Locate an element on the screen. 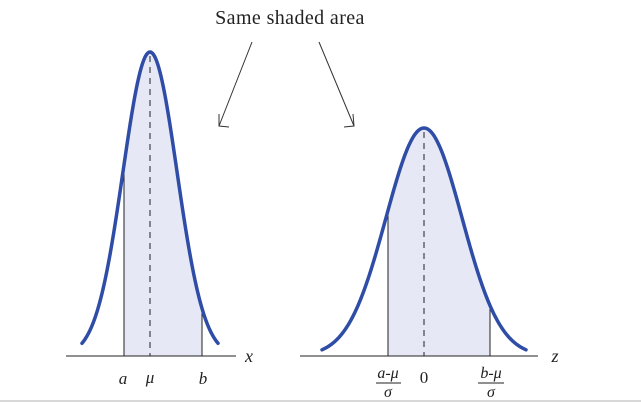 This screenshot has height=402, width=641. right-shaded-area is located at coordinates (439, 242).